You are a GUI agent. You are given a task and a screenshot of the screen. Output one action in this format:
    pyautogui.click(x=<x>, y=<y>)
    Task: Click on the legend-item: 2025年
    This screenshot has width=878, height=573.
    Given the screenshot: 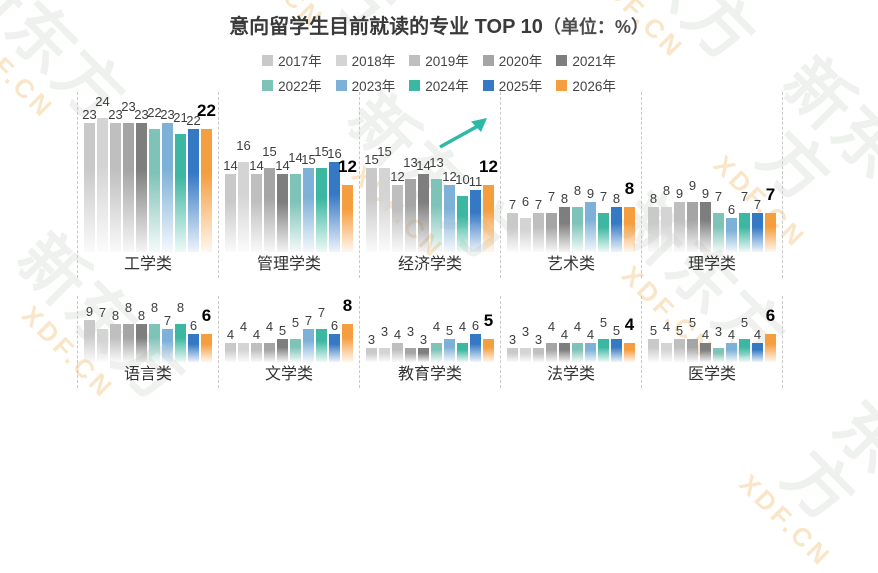 What is the action you would take?
    pyautogui.click(x=512, y=85)
    